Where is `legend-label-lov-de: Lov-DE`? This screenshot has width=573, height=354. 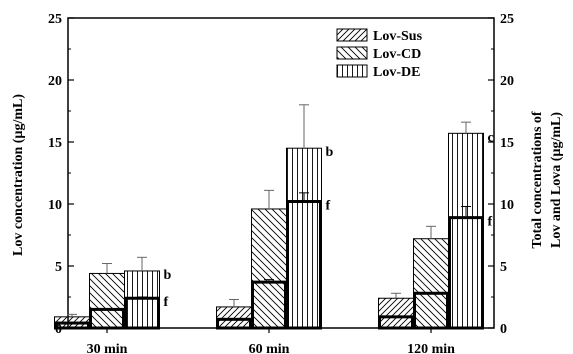 legend-label-lov-de: Lov-DE is located at coordinates (396, 72).